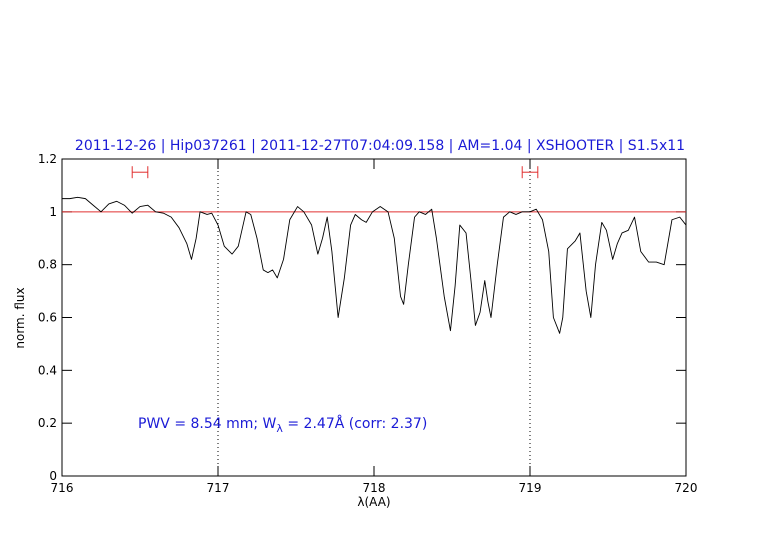  What do you see at coordinates (373, 502) in the screenshot?
I see `x-axis-label: λ(AA)` at bounding box center [373, 502].